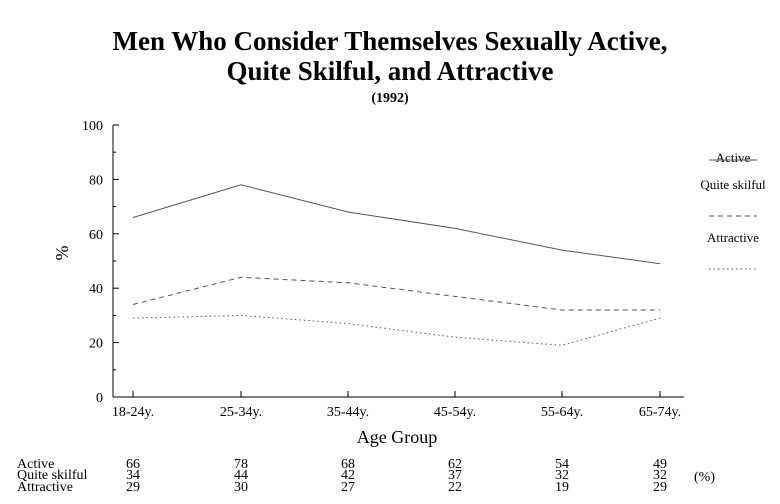 This screenshot has height=504, width=780. Describe the element at coordinates (733, 210) in the screenshot. I see `legend: Active Quite skilful Attractive` at that location.